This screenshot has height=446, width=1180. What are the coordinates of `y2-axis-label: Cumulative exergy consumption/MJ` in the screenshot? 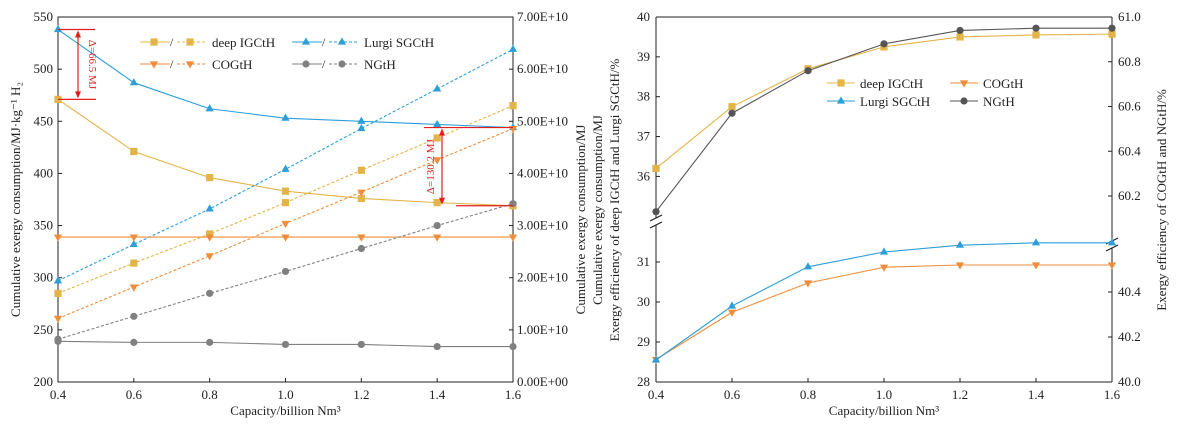 It's located at (580, 220).